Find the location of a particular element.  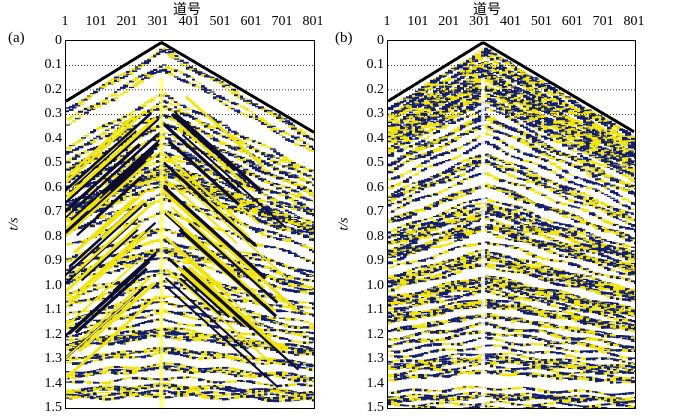

panel-label: (a) is located at coordinates (16, 38).